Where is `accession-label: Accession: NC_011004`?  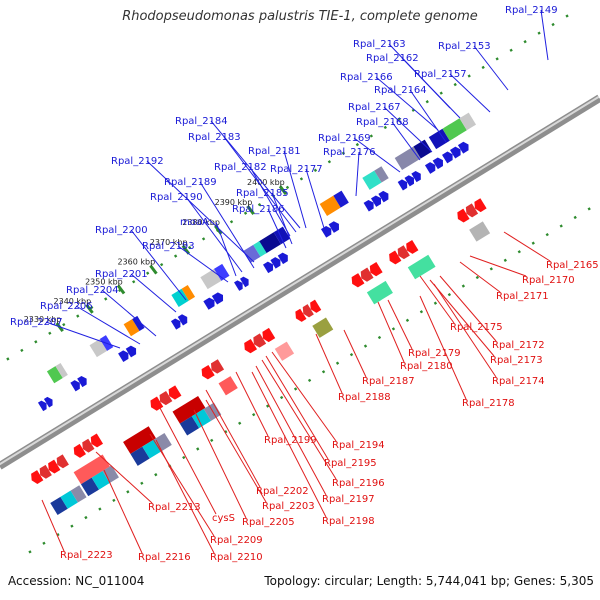
accession-label: Accession: NC_011004 is located at coordinates (76, 581).